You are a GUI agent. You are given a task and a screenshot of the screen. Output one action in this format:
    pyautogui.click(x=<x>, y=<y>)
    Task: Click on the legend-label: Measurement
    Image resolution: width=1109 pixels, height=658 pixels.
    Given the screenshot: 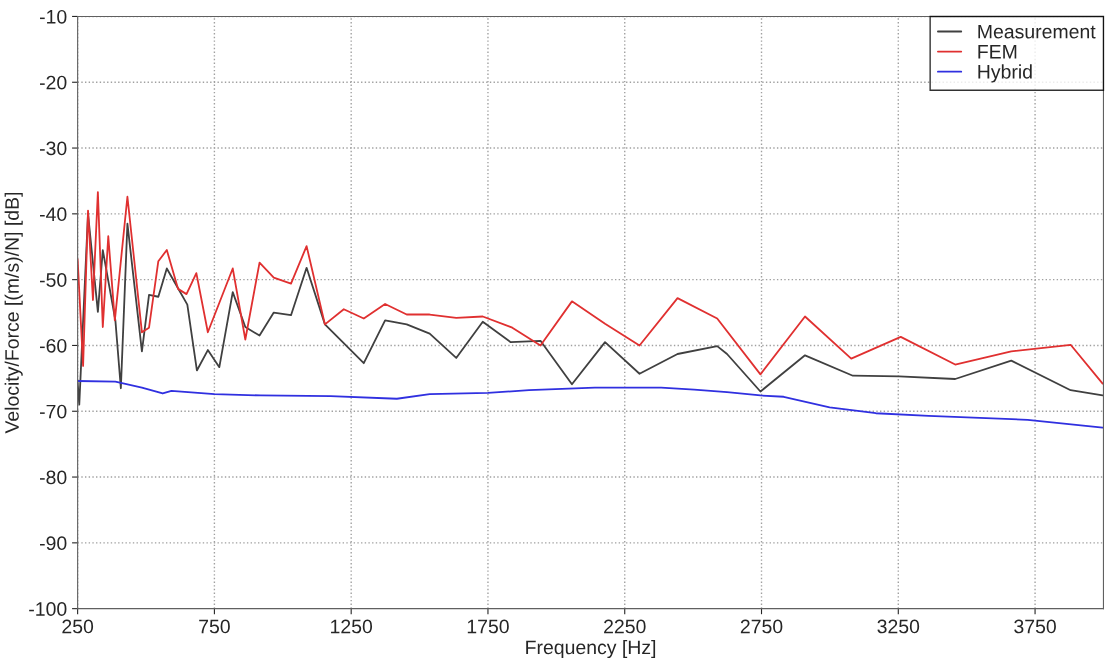 What is the action you would take?
    pyautogui.click(x=1037, y=31)
    